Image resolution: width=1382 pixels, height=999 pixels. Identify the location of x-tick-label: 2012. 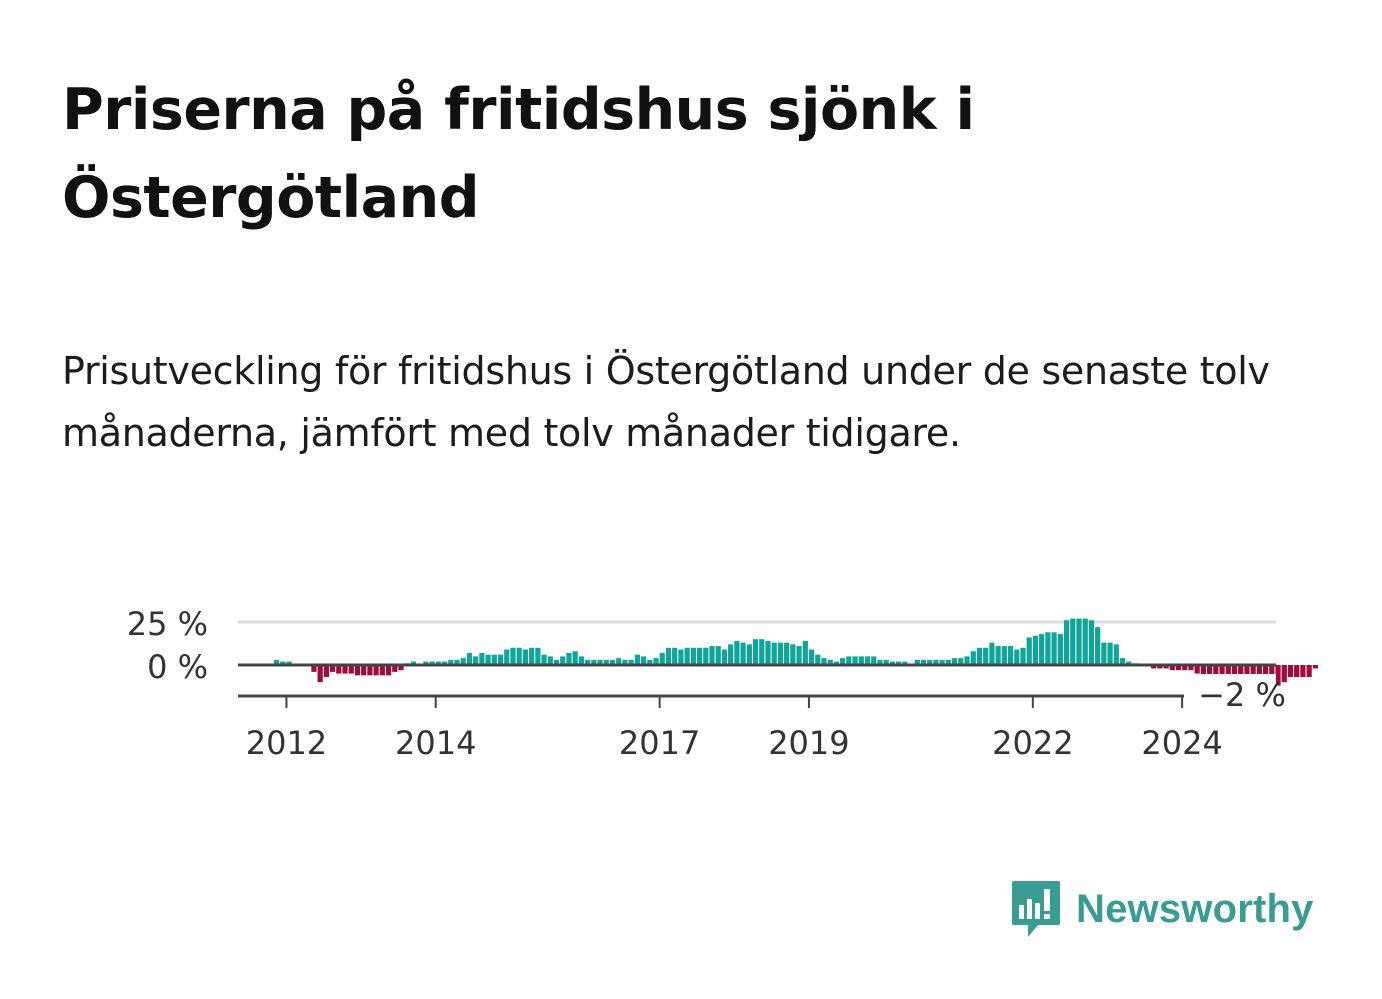
(286, 743).